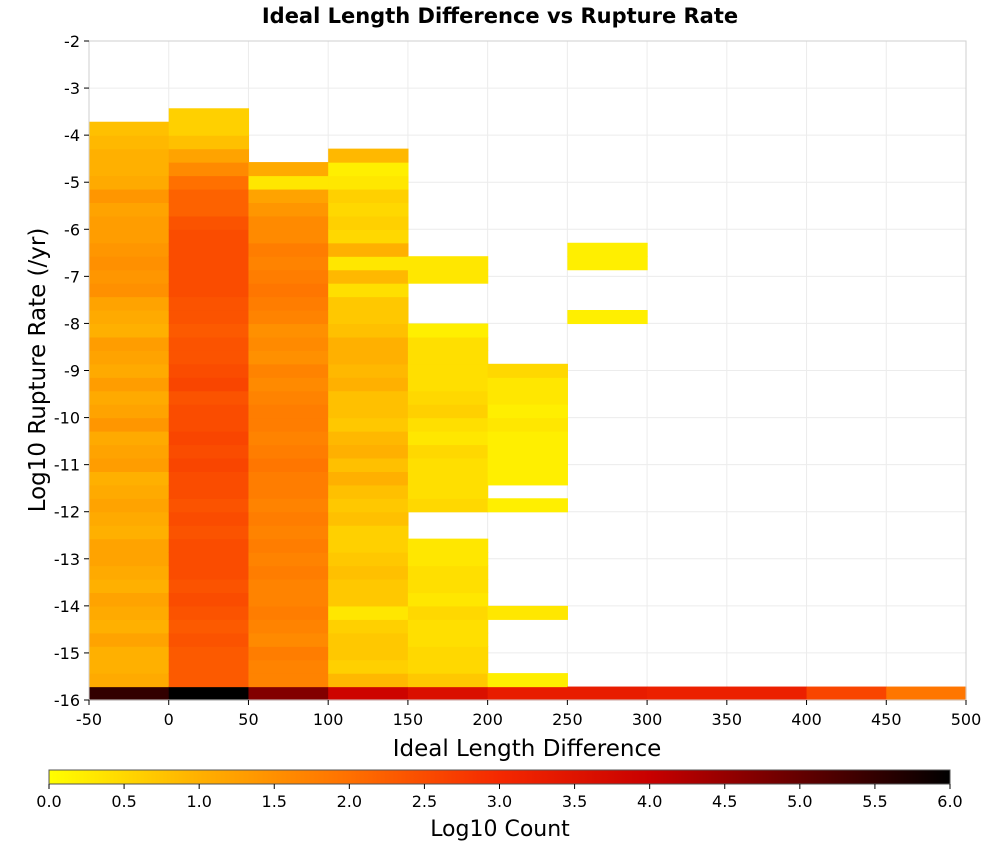 This screenshot has height=850, width=1000. Describe the element at coordinates (500, 829) in the screenshot. I see `colorbar-label: Log10 Count` at that location.